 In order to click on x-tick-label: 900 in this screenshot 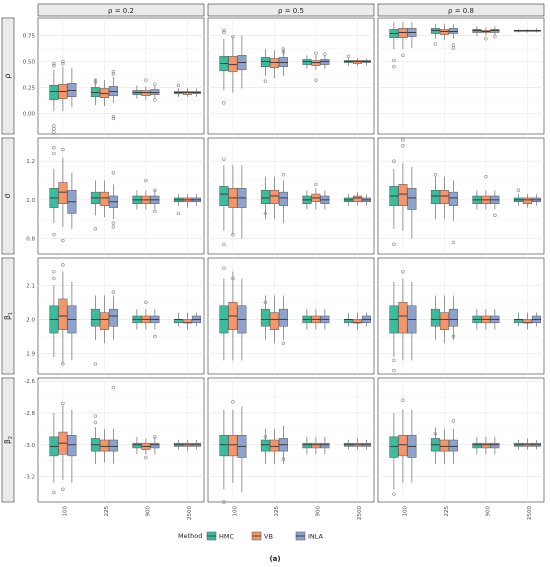, I will do `click(318, 511)`.